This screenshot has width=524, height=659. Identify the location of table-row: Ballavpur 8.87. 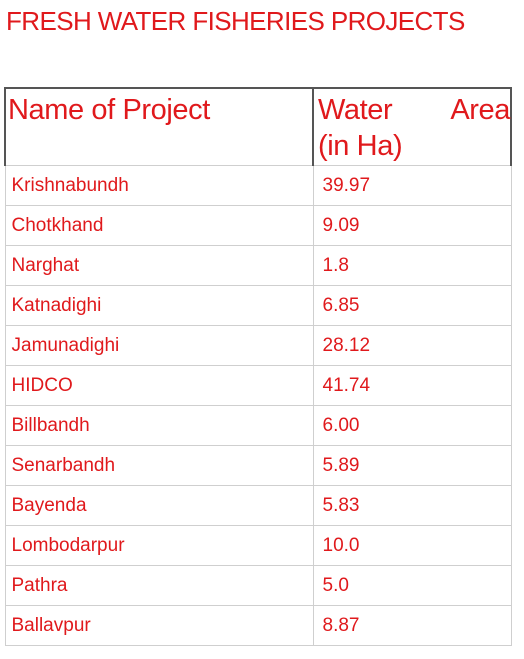
(258, 625).